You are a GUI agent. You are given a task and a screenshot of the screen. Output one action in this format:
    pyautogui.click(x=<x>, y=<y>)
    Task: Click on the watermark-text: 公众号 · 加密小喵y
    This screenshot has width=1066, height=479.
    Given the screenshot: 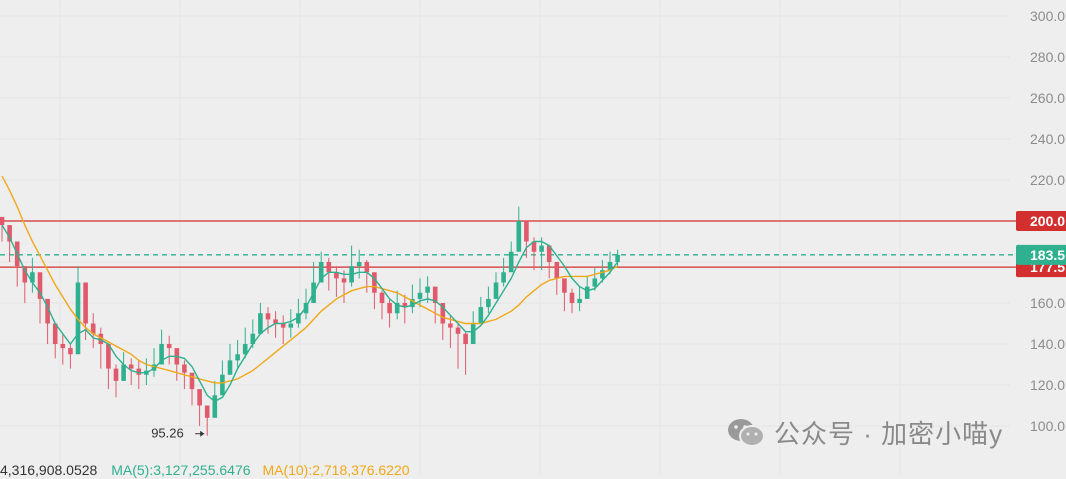 What is the action you would take?
    pyautogui.click(x=889, y=434)
    